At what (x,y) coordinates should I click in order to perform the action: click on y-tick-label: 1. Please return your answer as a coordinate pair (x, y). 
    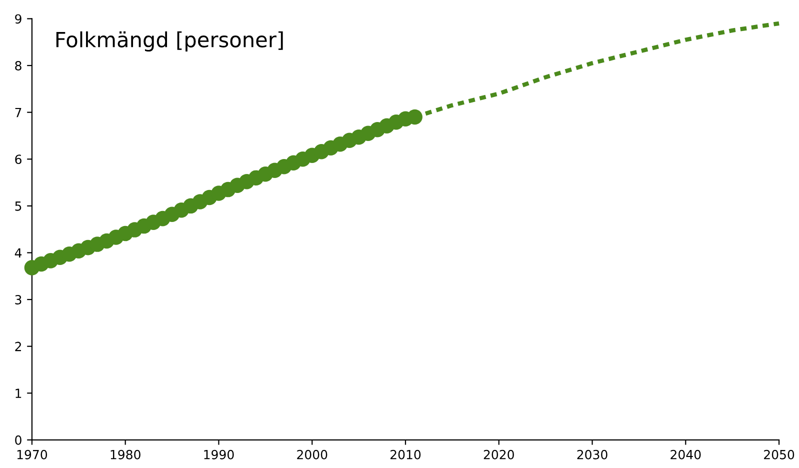
    Looking at the image, I should click on (19, 393).